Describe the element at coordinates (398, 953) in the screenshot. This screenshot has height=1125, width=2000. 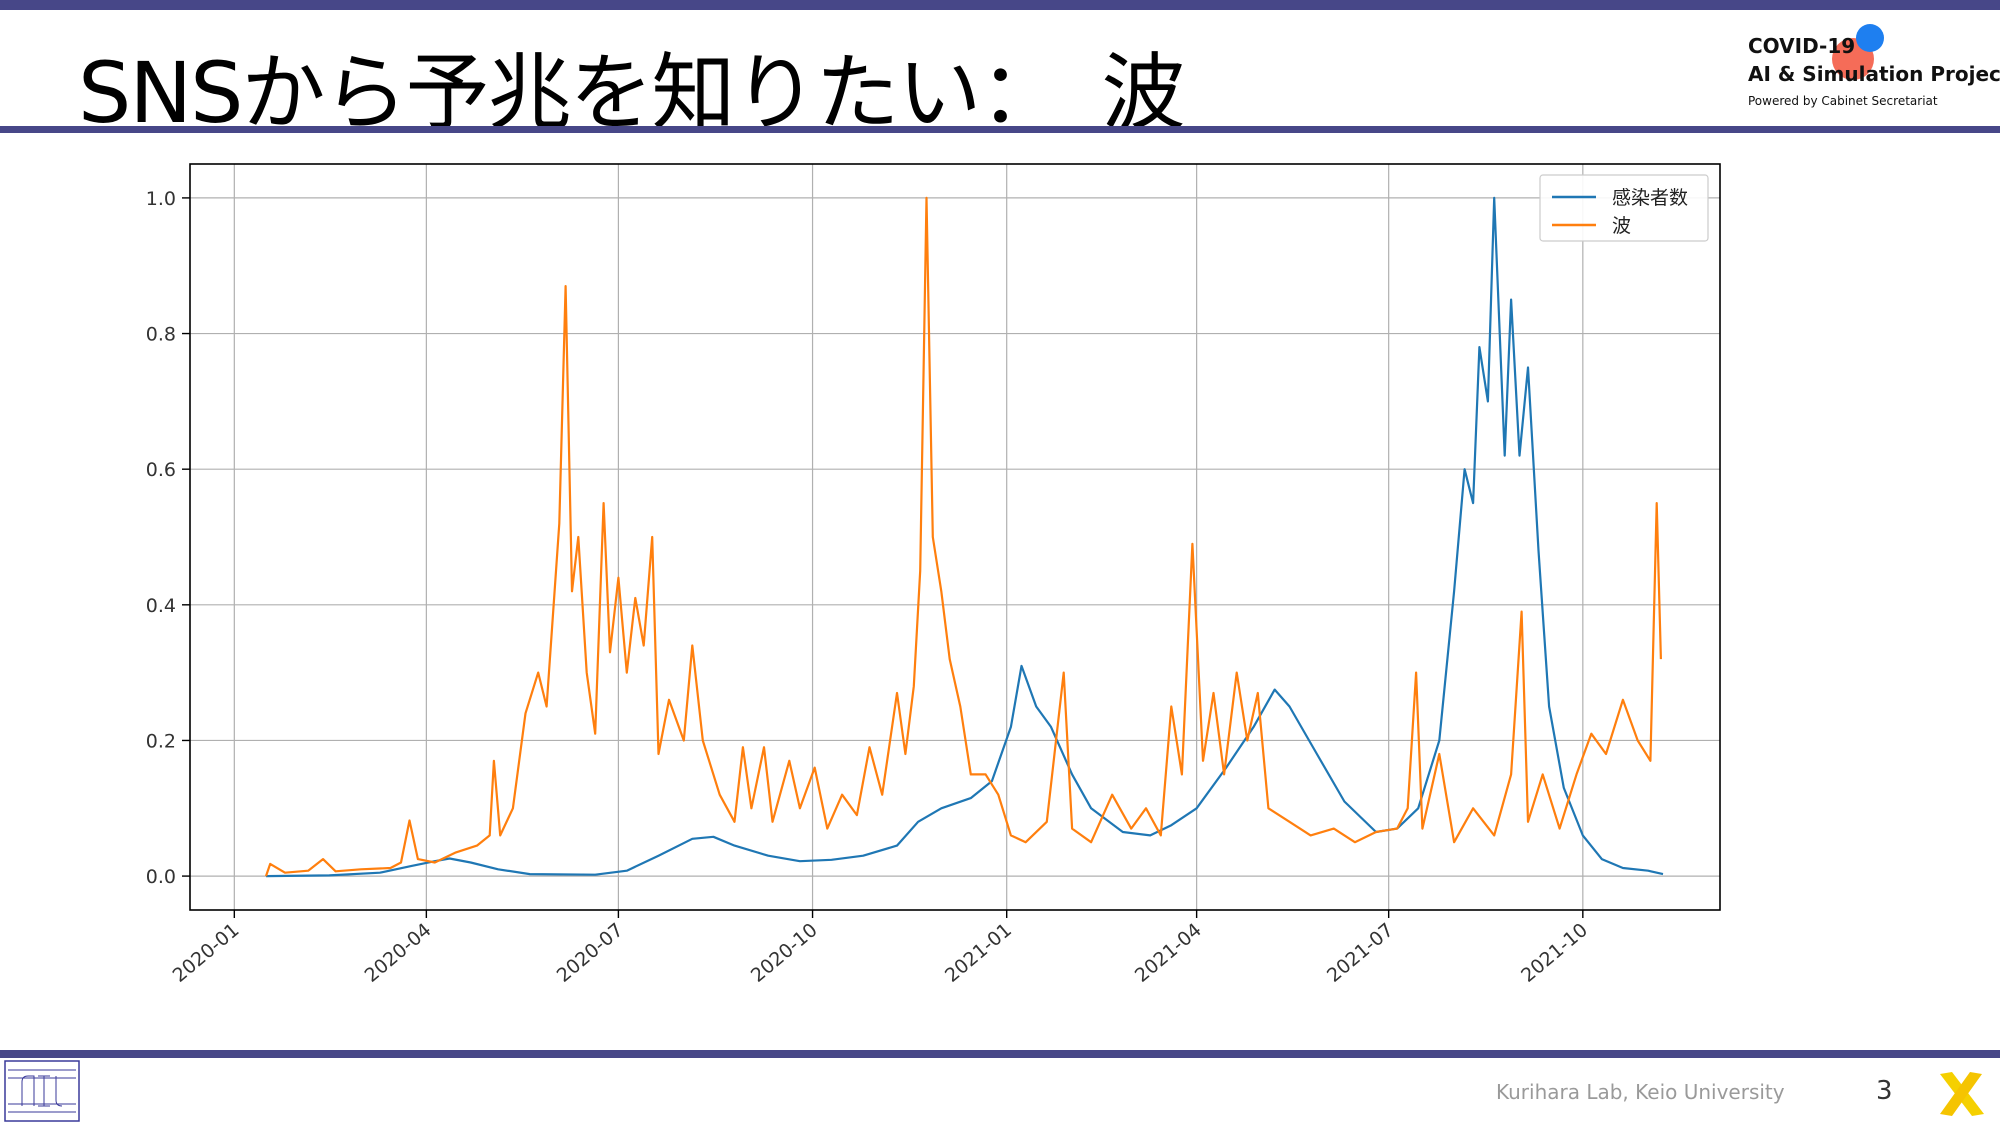
I see `x-tick-label: 2020-04` at that location.